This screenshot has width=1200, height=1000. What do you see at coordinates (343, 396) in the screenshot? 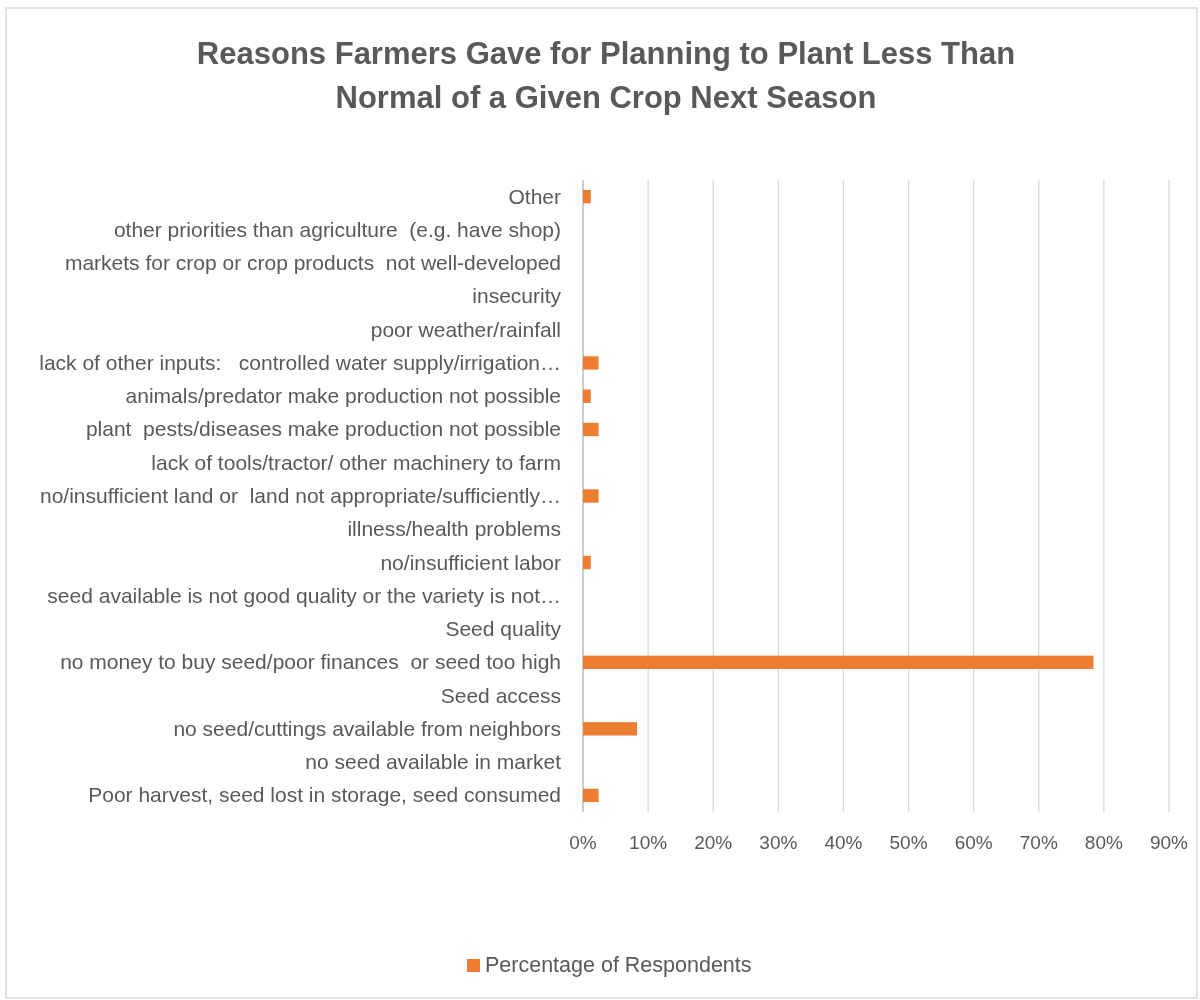
I see `y-tick-label: animals/predator make production not possible` at bounding box center [343, 396].